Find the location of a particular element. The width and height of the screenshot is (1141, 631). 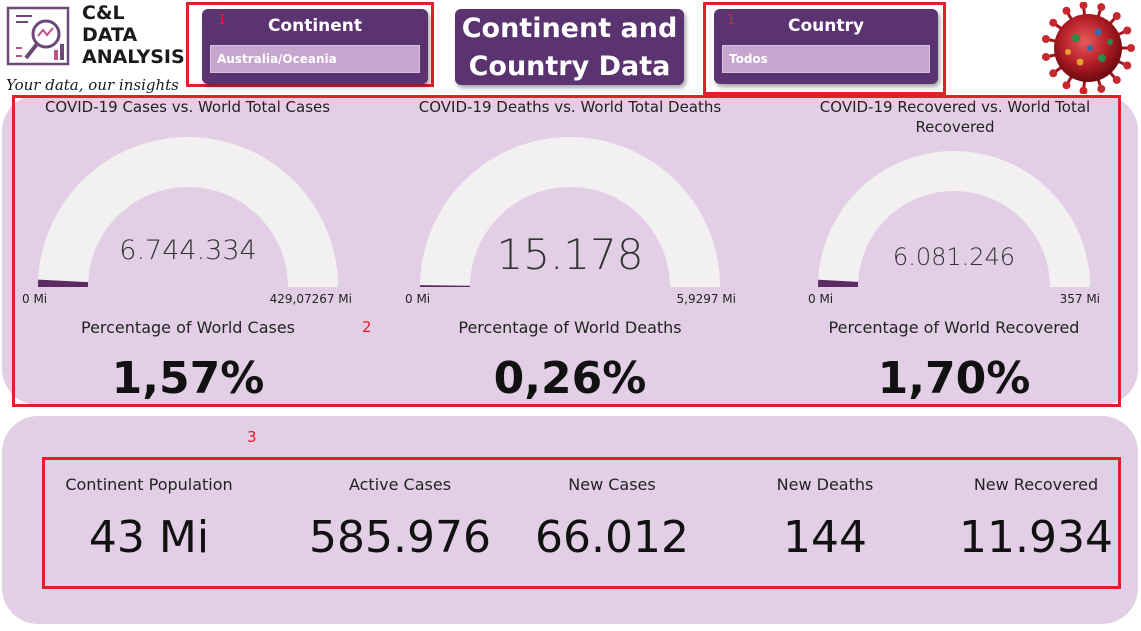

country-slicer-highlight is located at coordinates (824, 48).